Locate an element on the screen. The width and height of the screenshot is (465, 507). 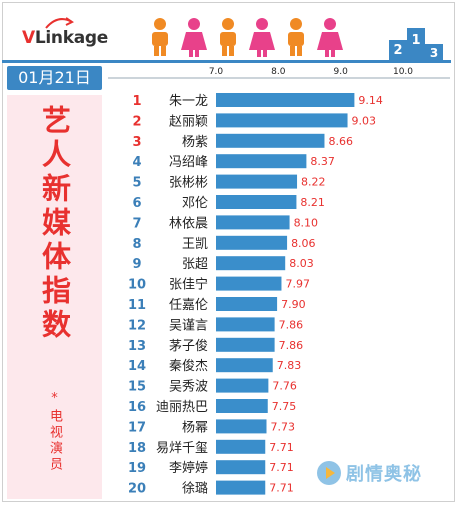
bar-row: 2 赵丽颖 9.03 is located at coordinates (254, 121).